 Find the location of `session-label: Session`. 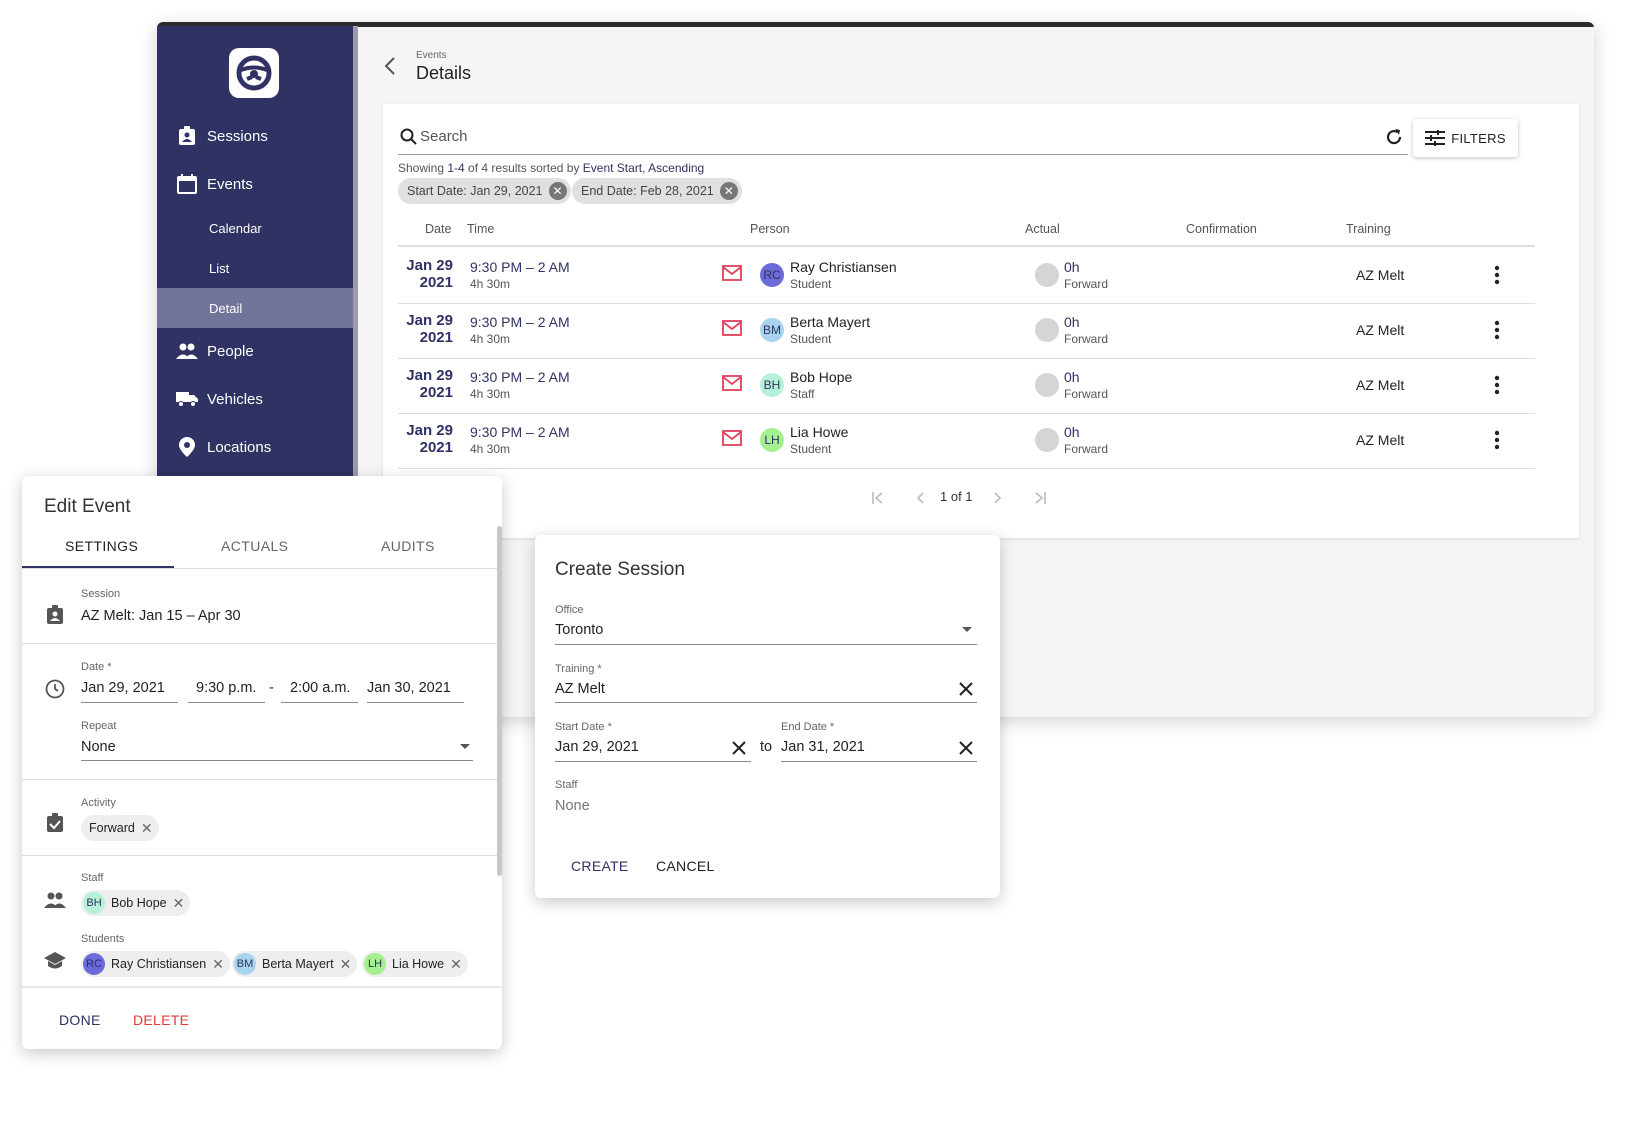

session-label: Session is located at coordinates (101, 594).